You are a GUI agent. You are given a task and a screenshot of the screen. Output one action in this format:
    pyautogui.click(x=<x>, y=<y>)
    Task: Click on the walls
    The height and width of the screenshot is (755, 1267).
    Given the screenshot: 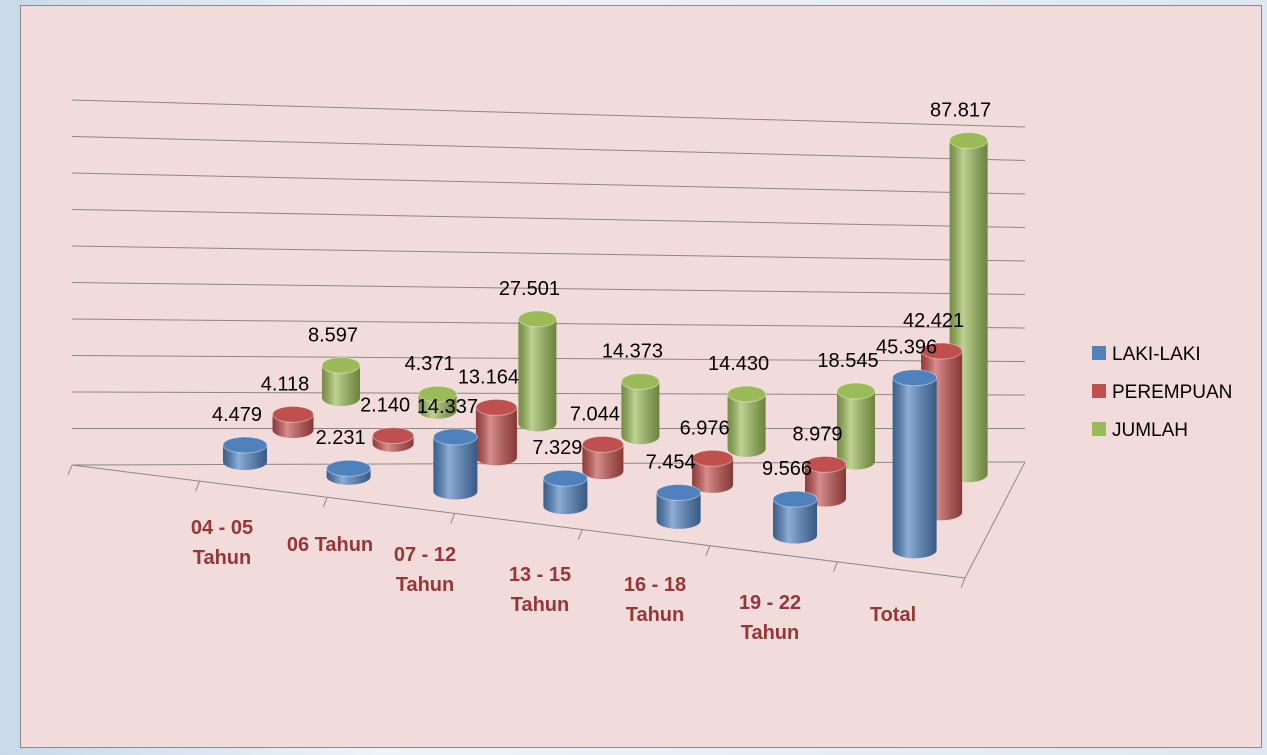 What is the action you would take?
    pyautogui.click(x=548, y=520)
    